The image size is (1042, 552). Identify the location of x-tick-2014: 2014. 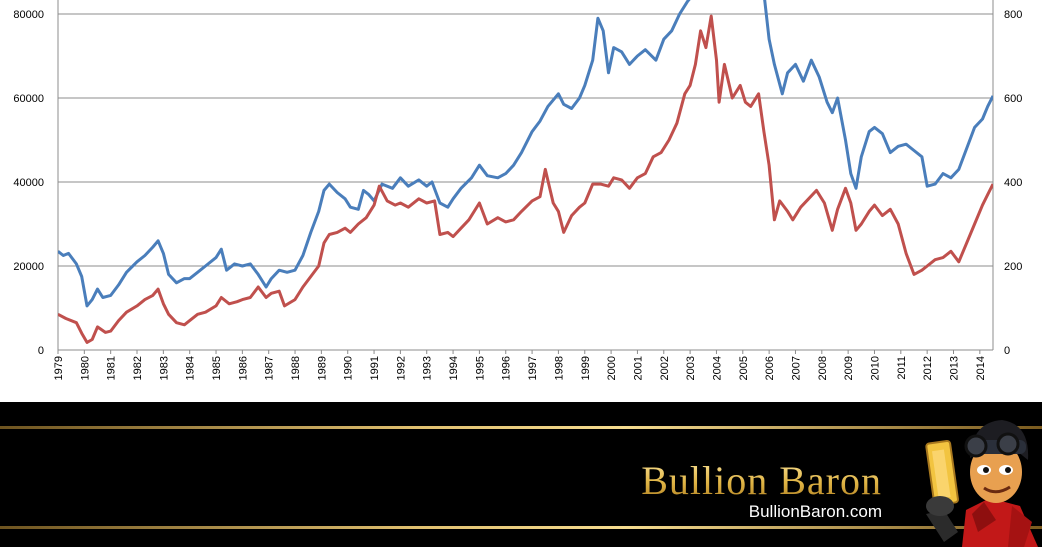
(981, 368).